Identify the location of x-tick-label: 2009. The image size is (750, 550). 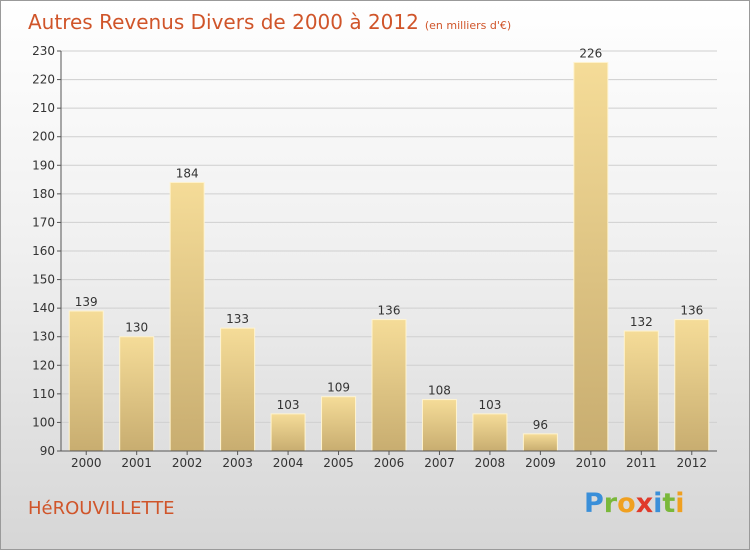
(540, 463).